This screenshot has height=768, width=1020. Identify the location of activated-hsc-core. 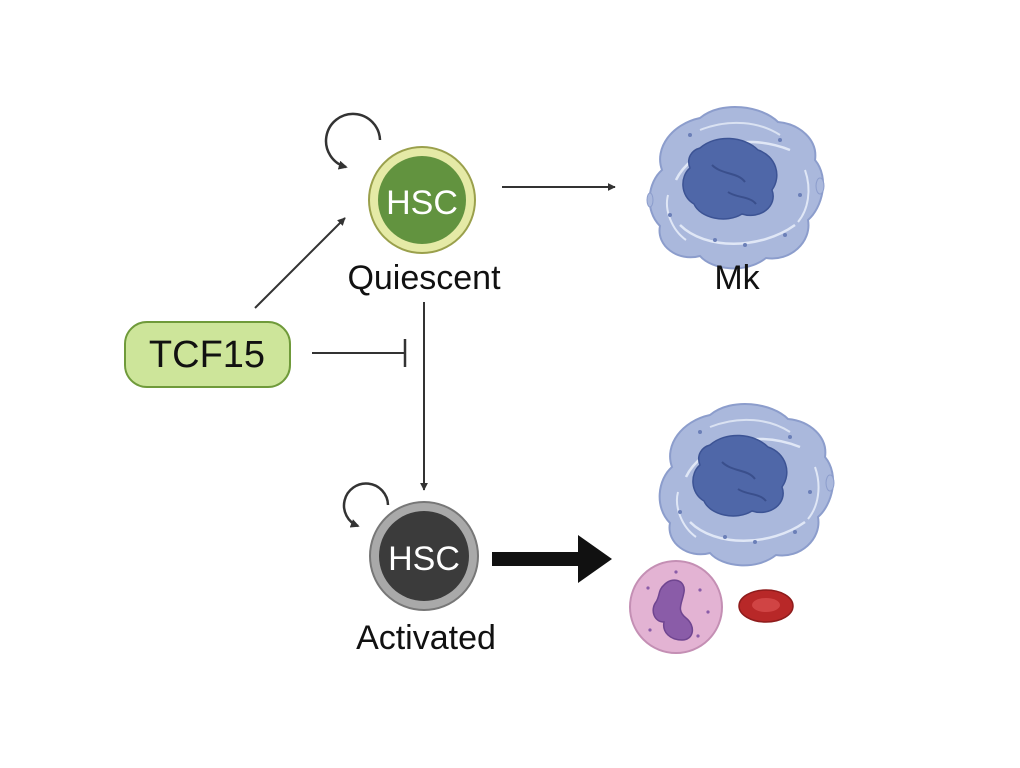
(424, 556).